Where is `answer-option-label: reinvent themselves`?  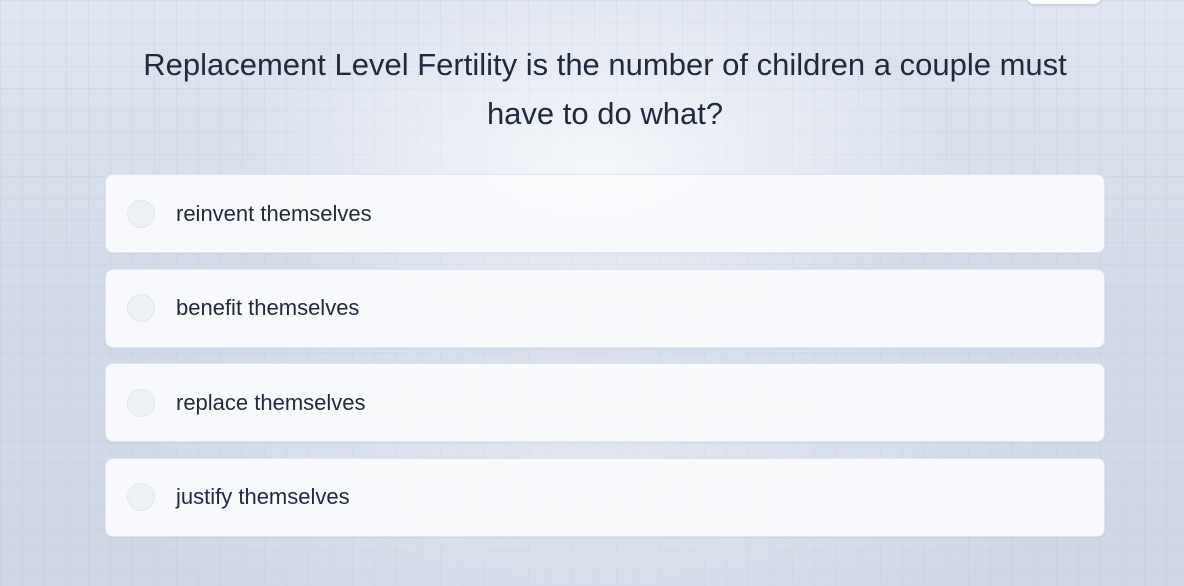
answer-option-label: reinvent themselves is located at coordinates (274, 213).